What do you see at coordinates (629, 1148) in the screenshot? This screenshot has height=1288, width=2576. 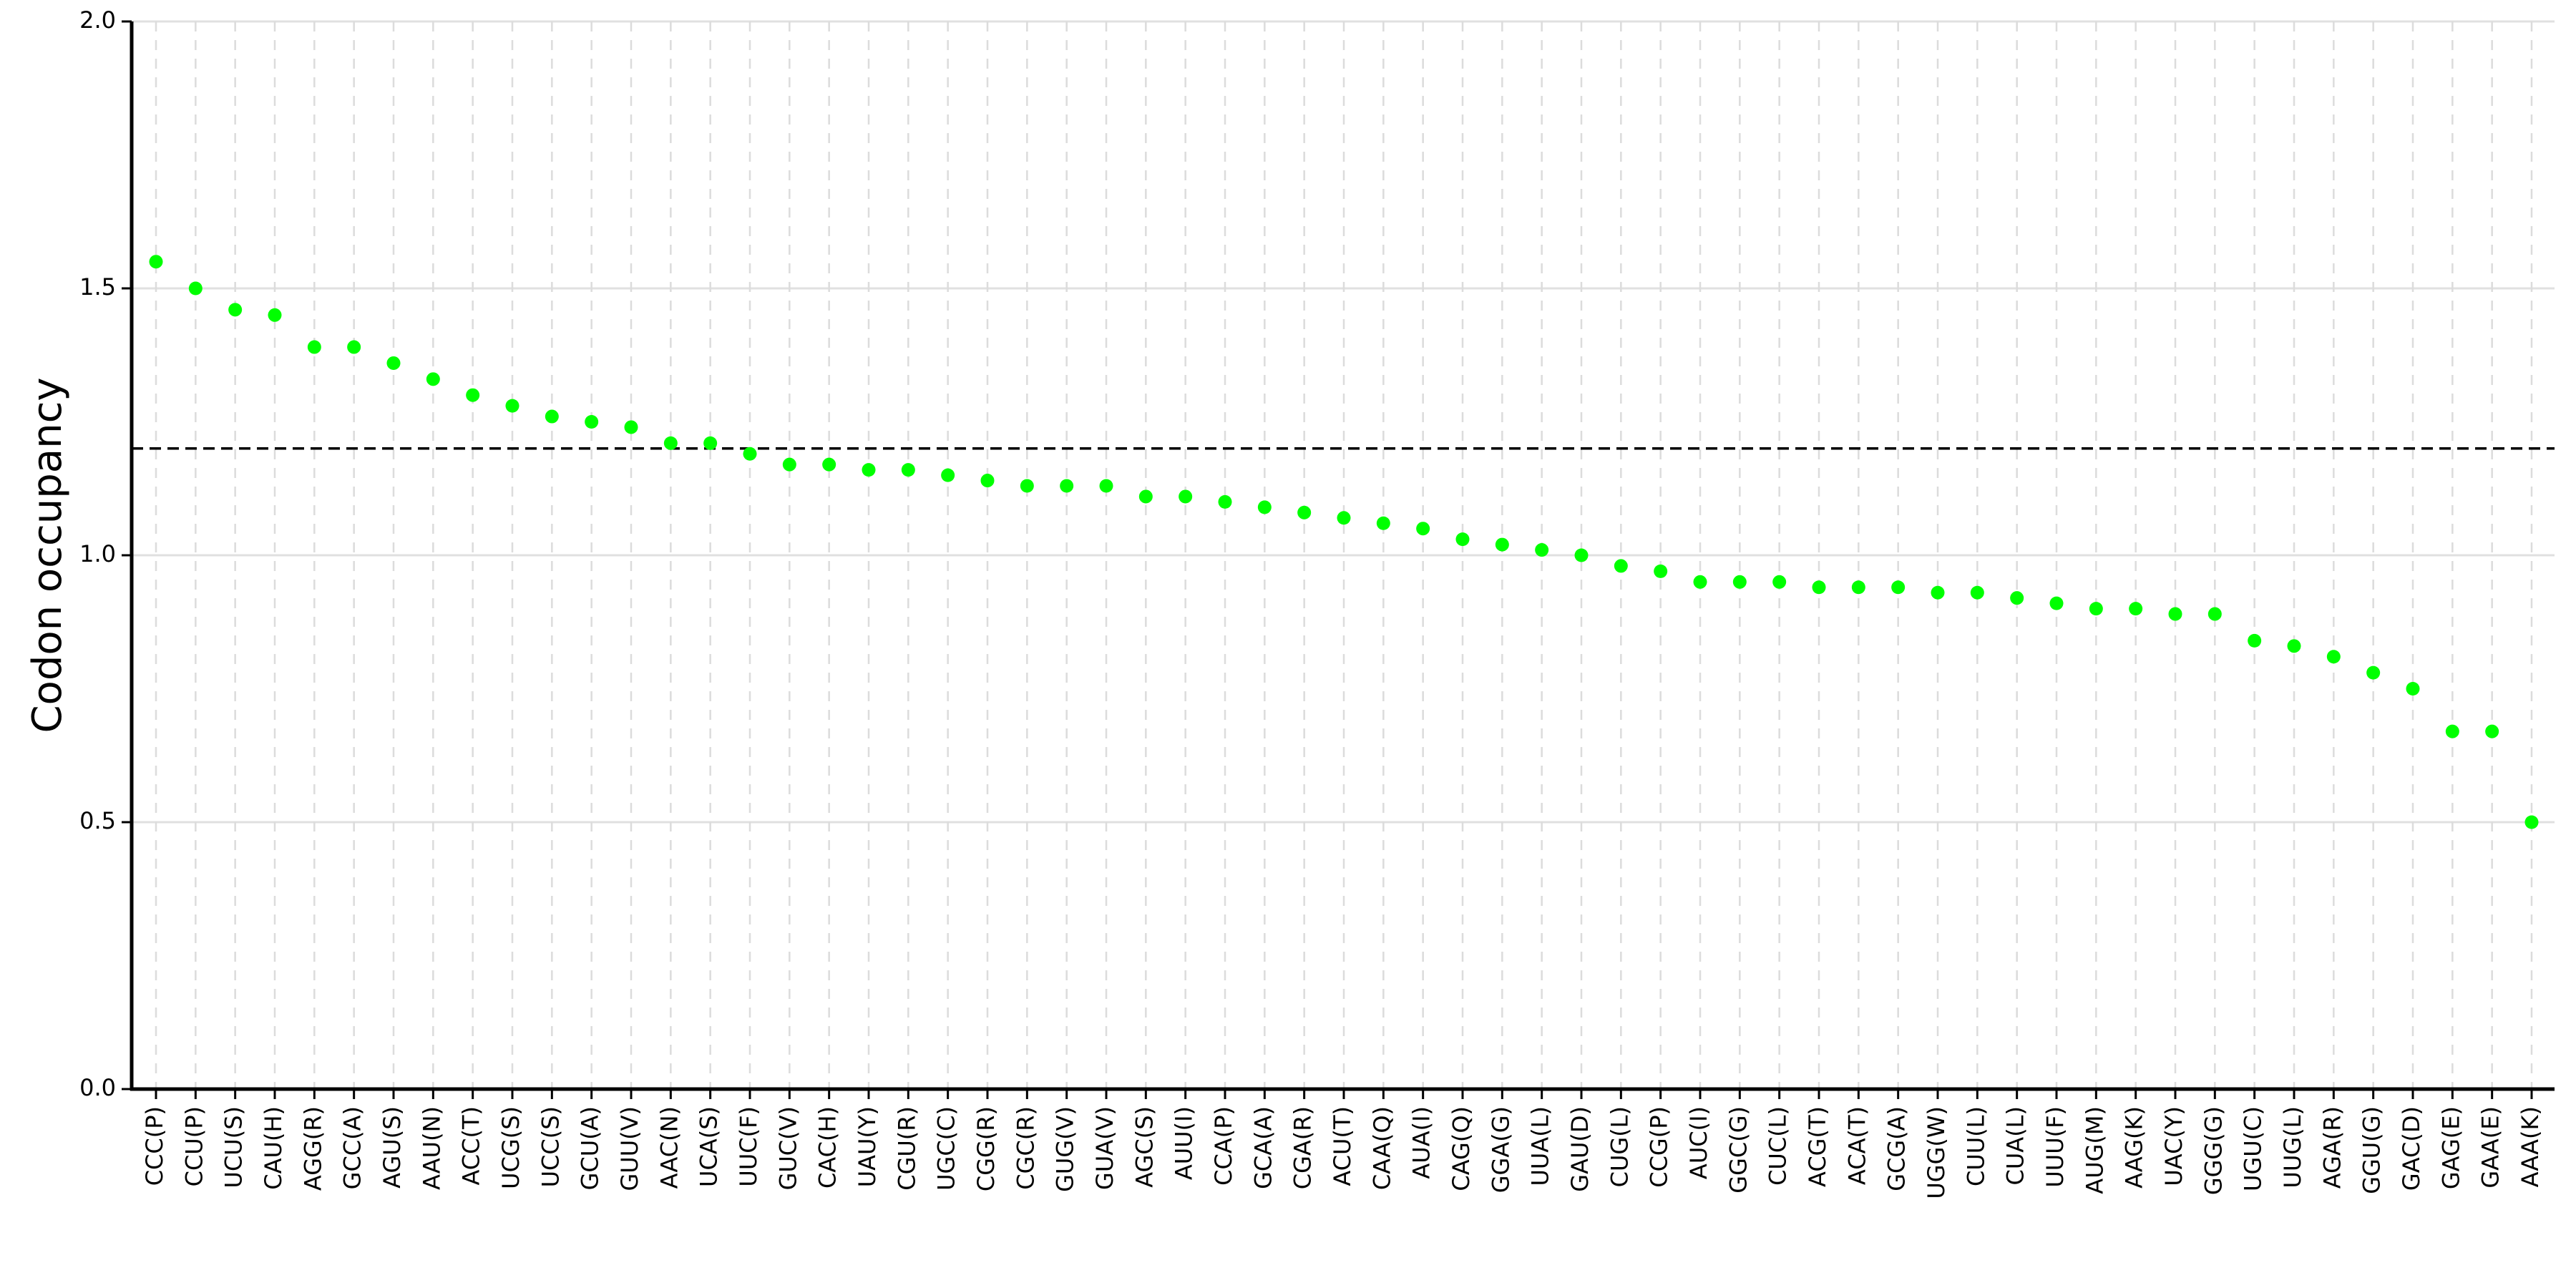 I see `x-tick-label: GUU(V)` at bounding box center [629, 1148].